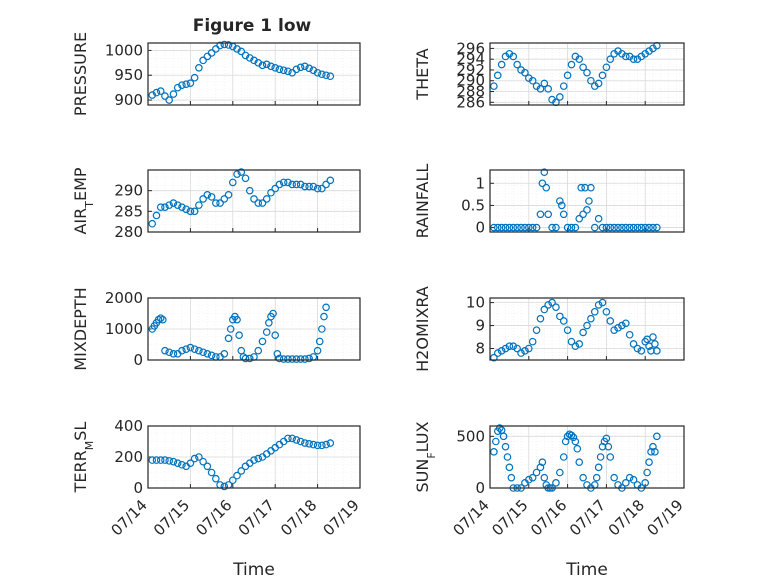 This screenshot has width=778, height=583. I want to click on y-axis-label: H2OMIXRA, so click(422, 329).